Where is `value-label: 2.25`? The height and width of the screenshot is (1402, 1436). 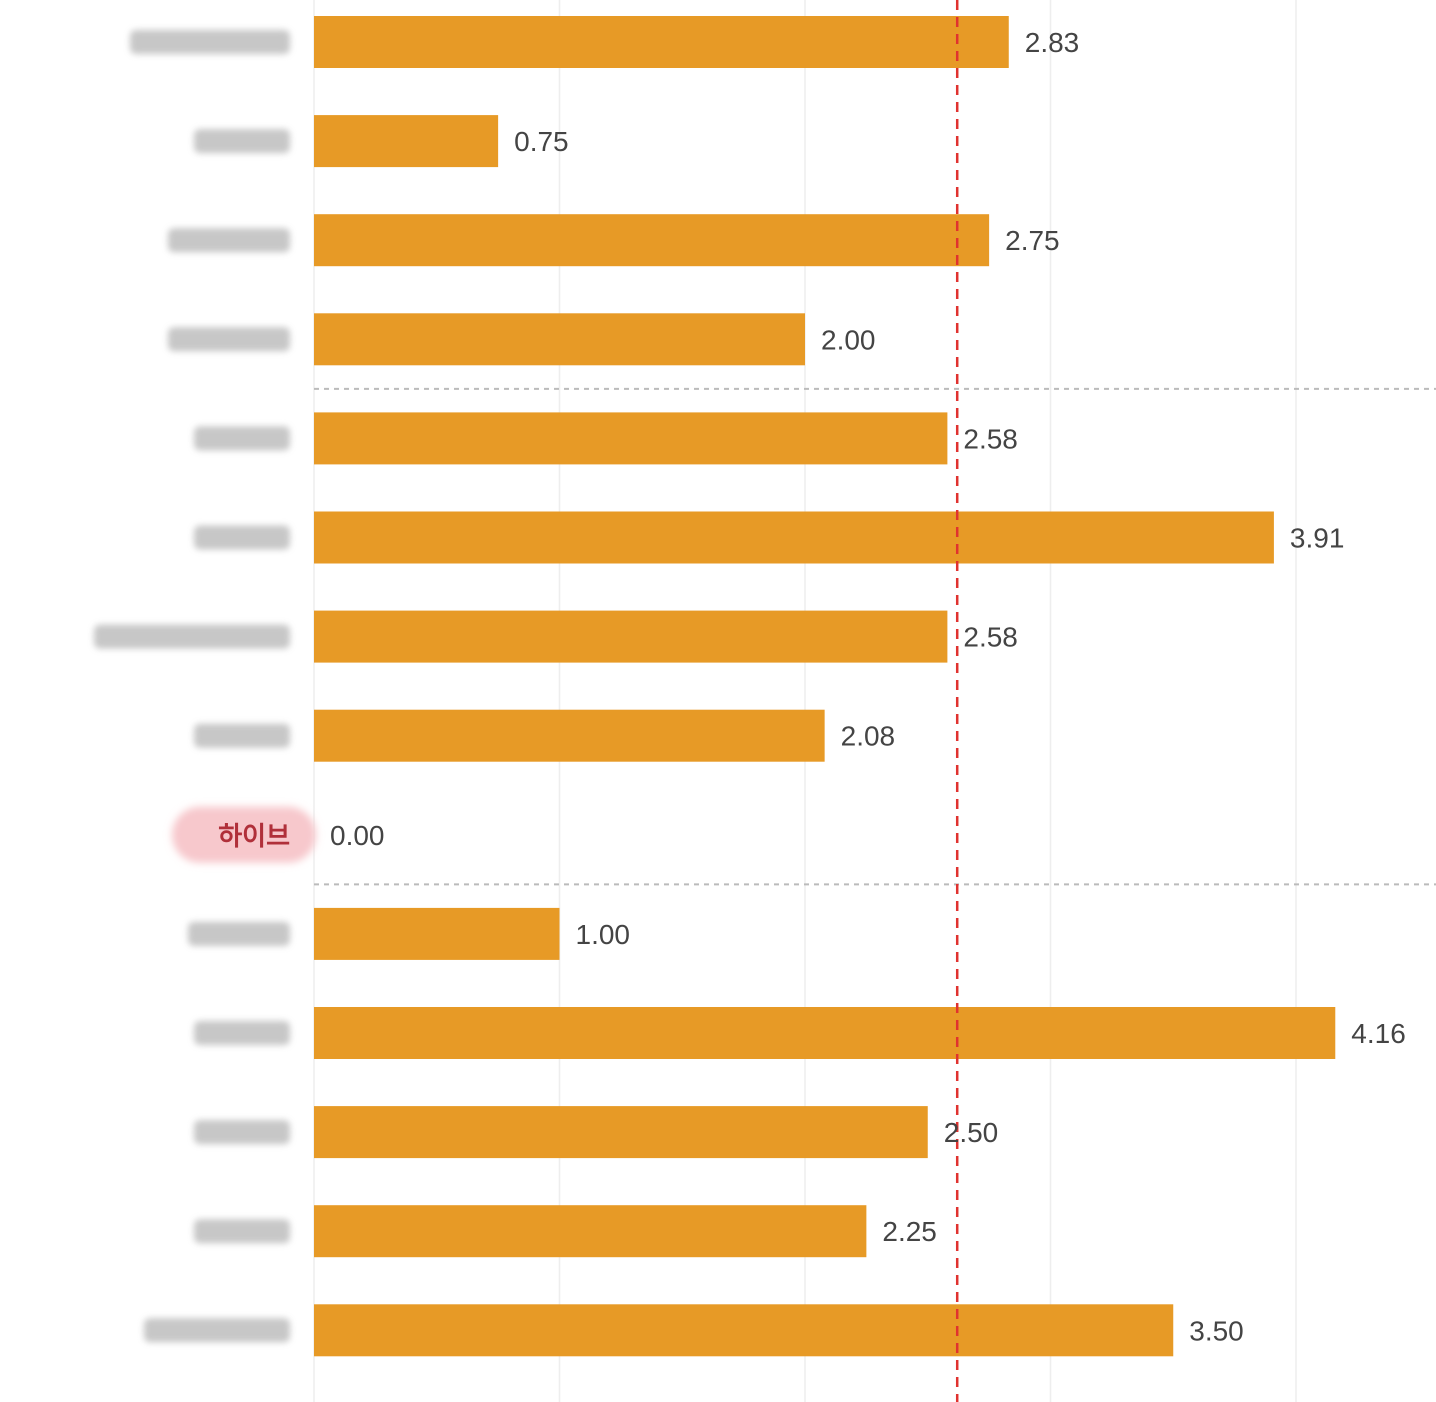 value-label: 2.25 is located at coordinates (909, 1231).